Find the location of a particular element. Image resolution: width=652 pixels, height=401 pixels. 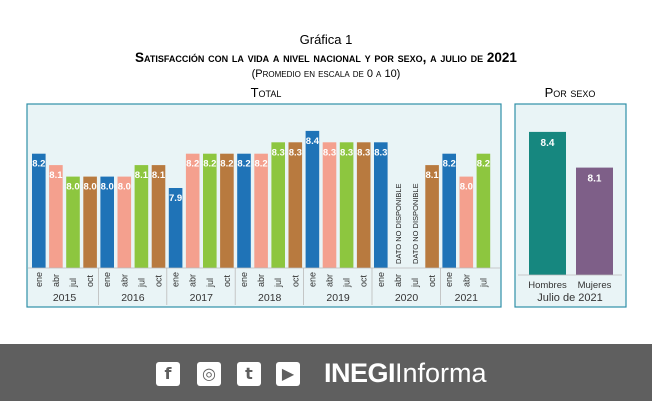

month-tick-2019-oct: oct is located at coordinates (364, 280).